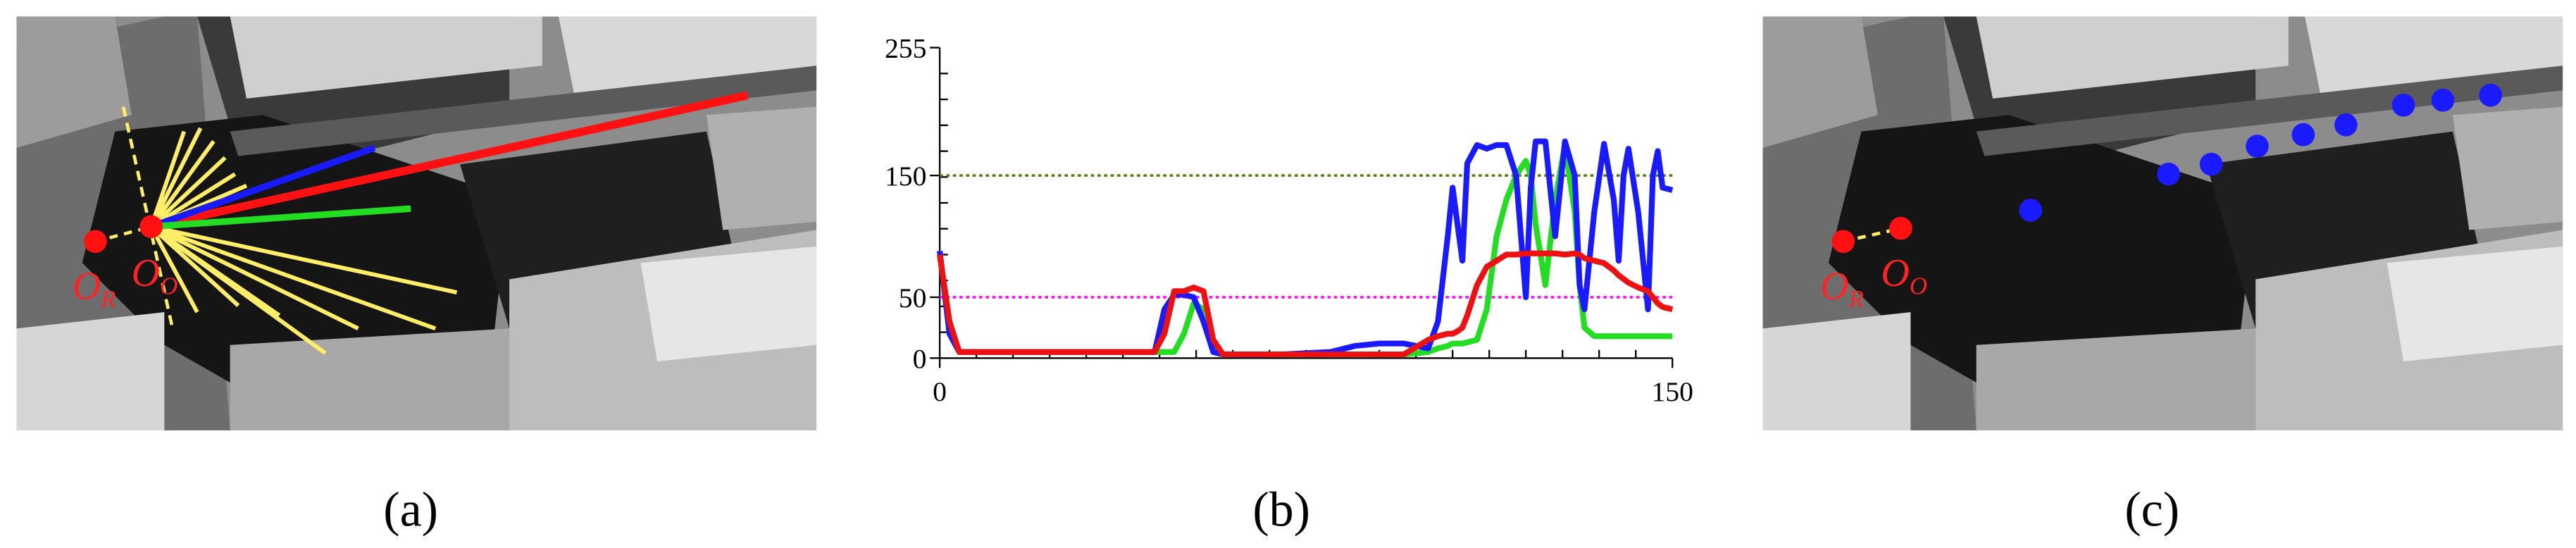 The image size is (2576, 548). What do you see at coordinates (905, 48) in the screenshot?
I see `y-tick-label: 255` at bounding box center [905, 48].